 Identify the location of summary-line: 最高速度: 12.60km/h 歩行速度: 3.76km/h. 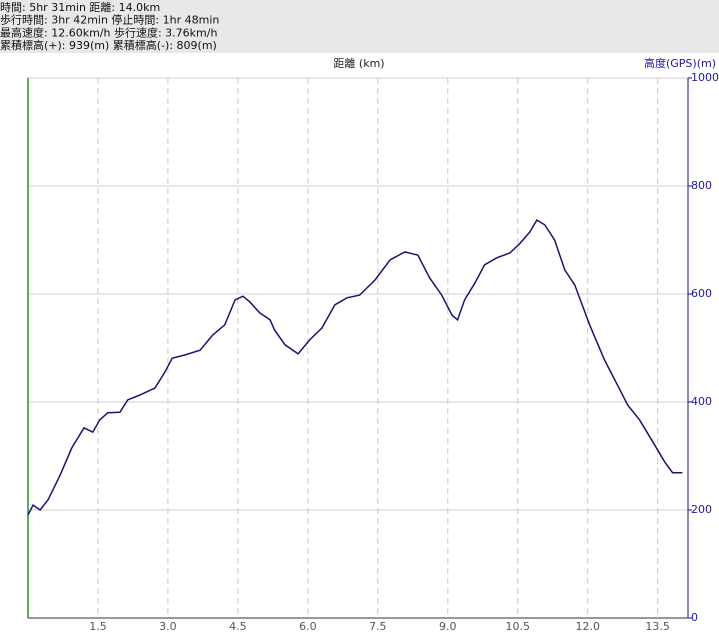
(108, 32).